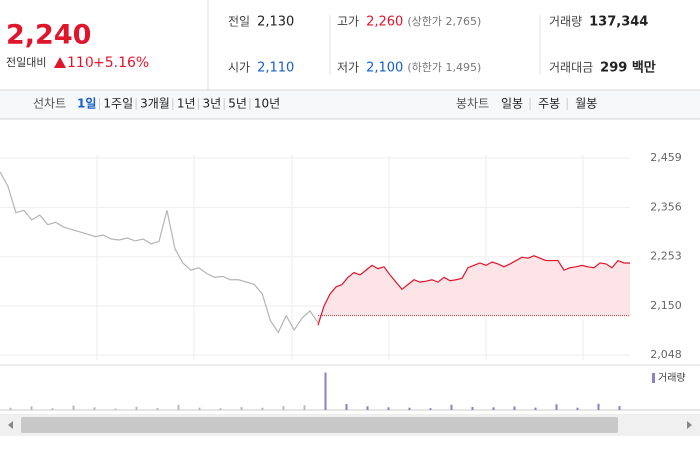  Describe the element at coordinates (666, 305) in the screenshot. I see `y-tick-label: 2,150` at that location.